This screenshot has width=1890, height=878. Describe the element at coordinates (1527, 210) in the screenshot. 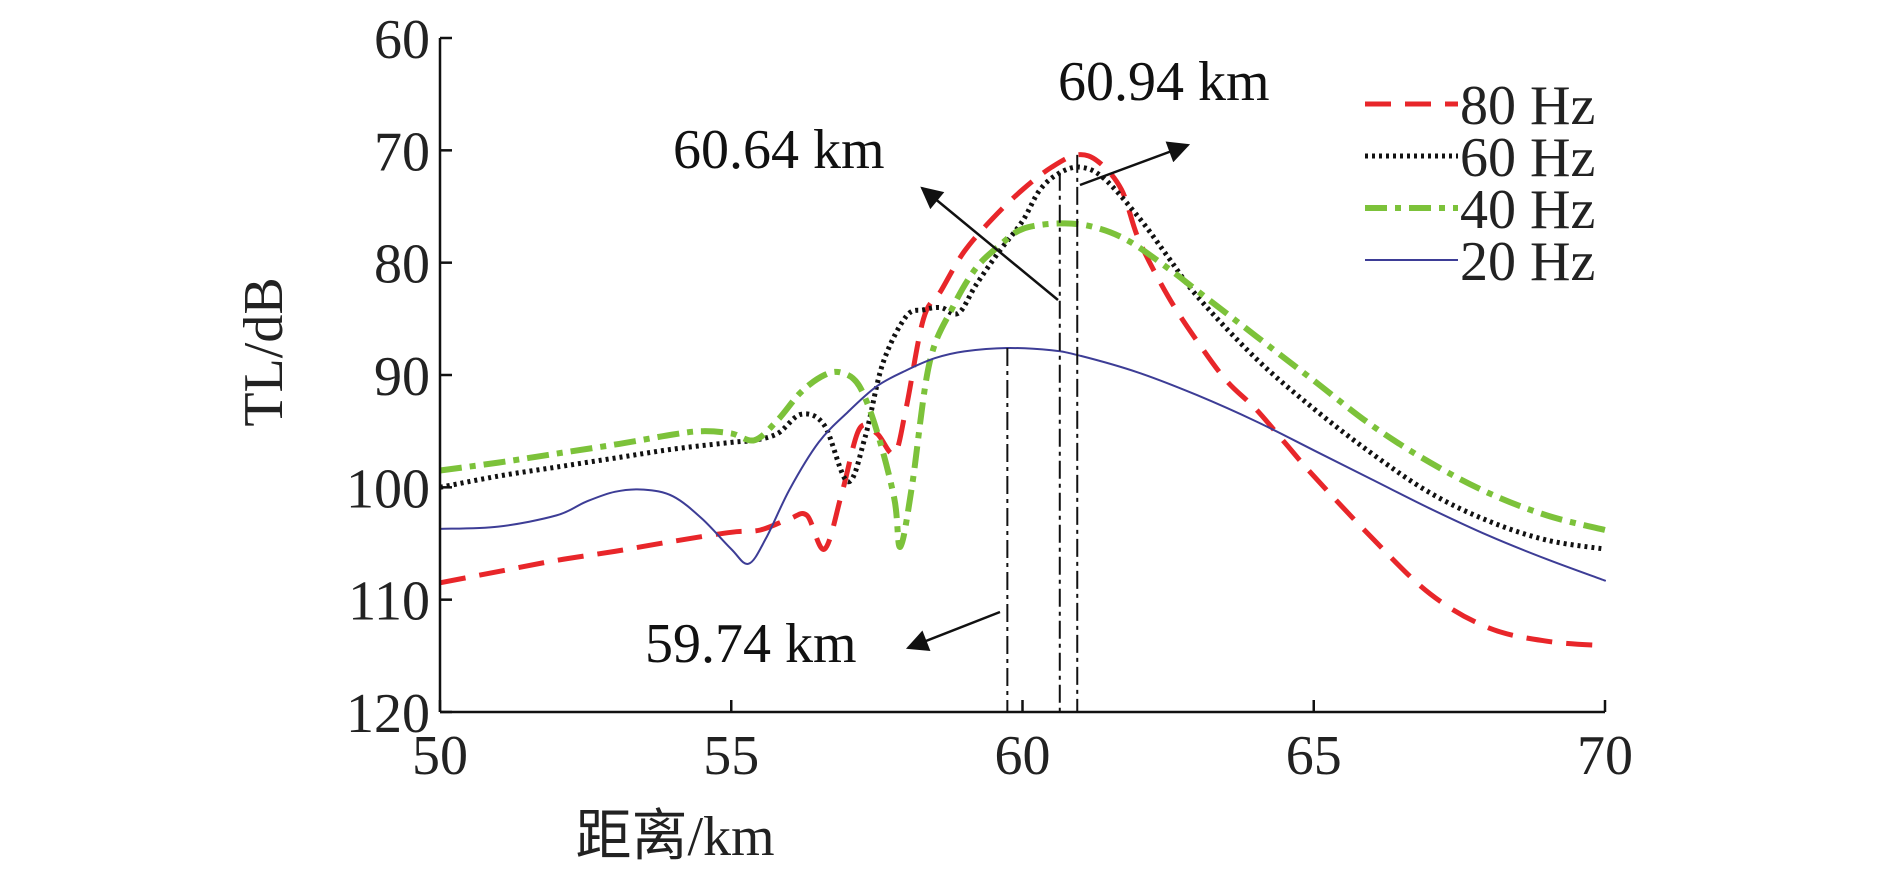

I see `legend-label: 40 Hz` at that location.